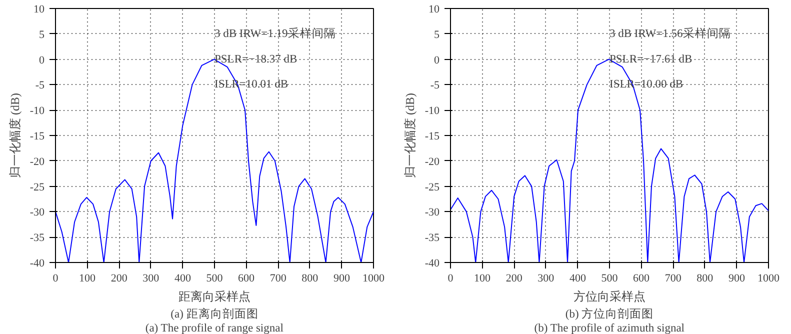 Image resolution: width=791 pixels, height=334 pixels. I want to click on x-axis-title: 距离向采样点, so click(214, 297).